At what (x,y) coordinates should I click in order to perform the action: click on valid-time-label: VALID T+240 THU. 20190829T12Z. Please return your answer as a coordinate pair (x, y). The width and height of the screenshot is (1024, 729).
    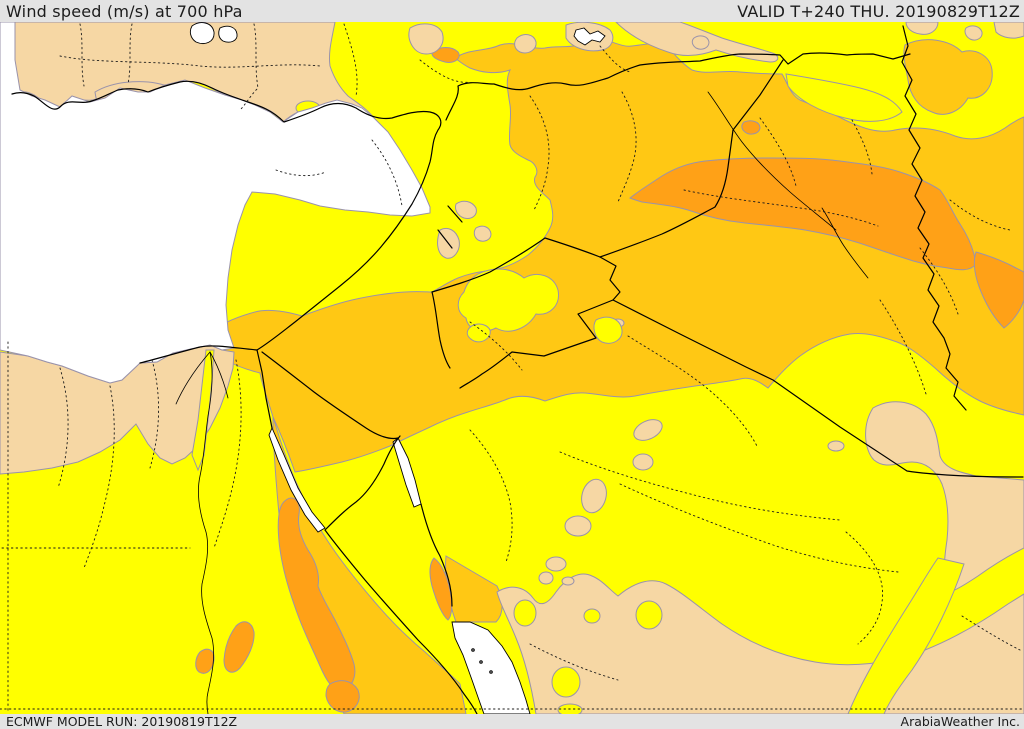
    Looking at the image, I should click on (878, 11).